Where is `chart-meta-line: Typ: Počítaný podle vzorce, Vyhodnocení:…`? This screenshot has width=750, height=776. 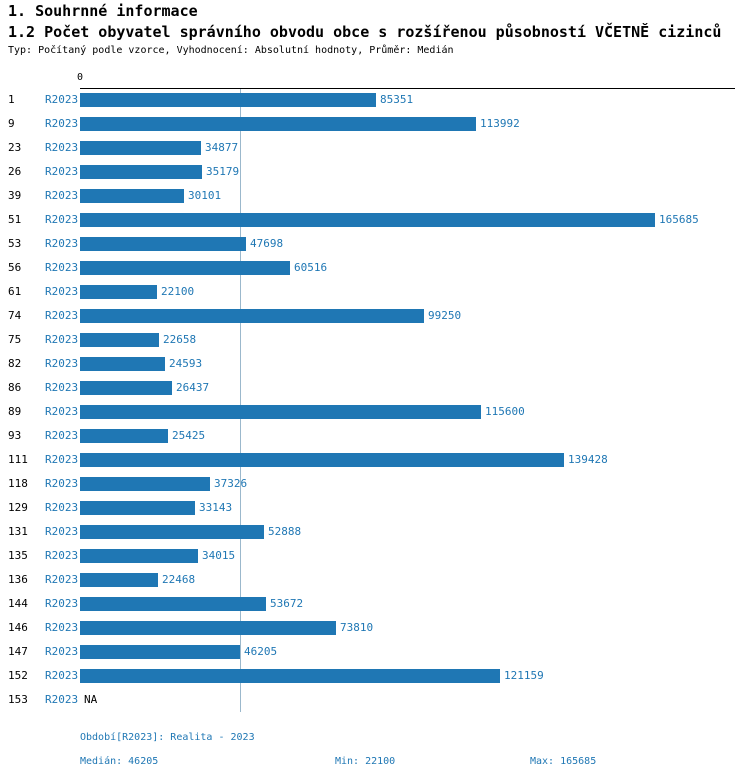 chart-meta-line: Typ: Počítaný podle vzorce, Vyhodnocení:… is located at coordinates (231, 50).